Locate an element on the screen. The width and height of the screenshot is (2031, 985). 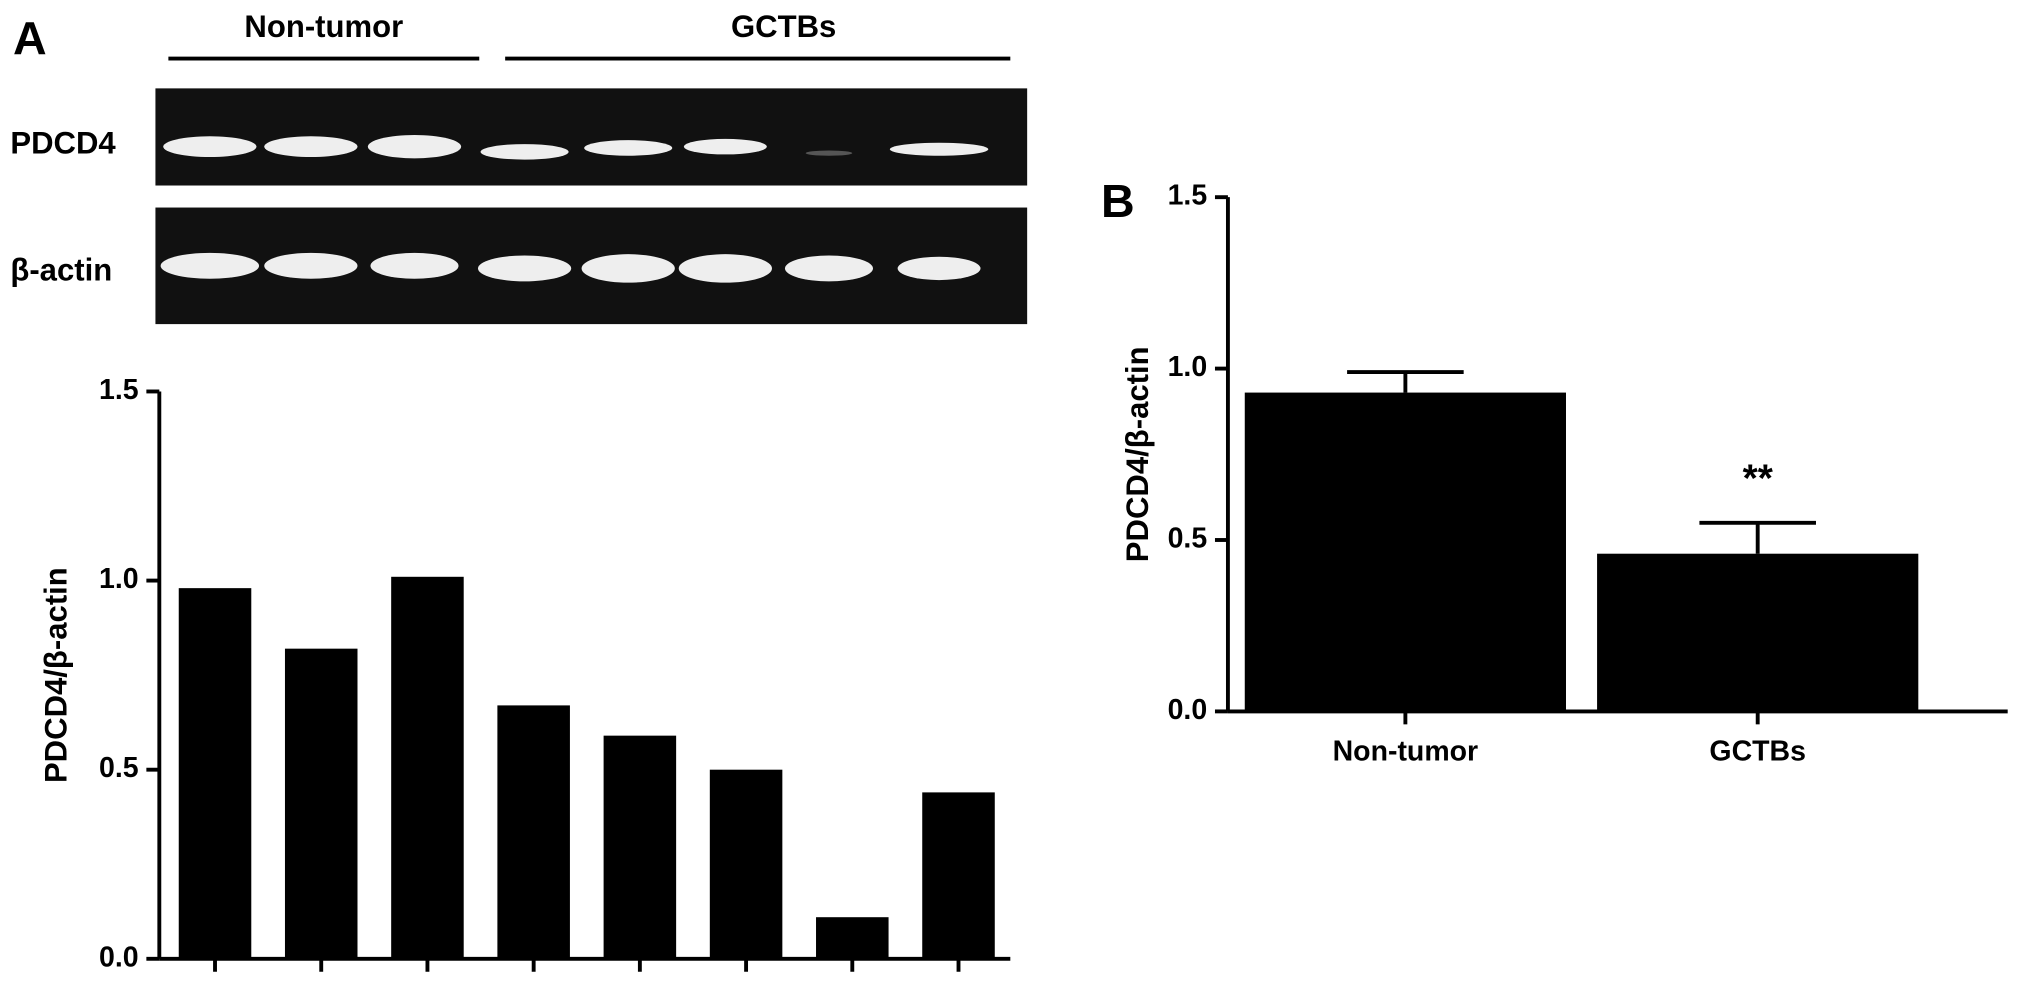
blot-row-label: β-actin is located at coordinates (61, 270).